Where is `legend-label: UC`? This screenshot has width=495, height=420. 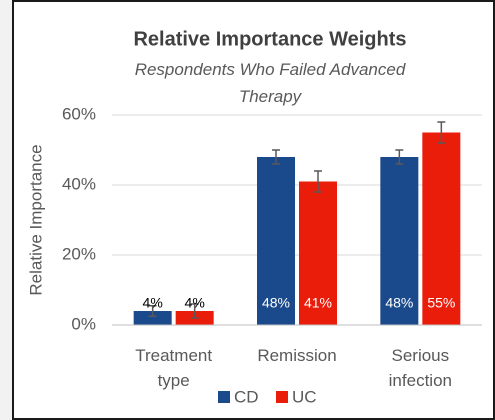 legend-label: UC is located at coordinates (304, 396).